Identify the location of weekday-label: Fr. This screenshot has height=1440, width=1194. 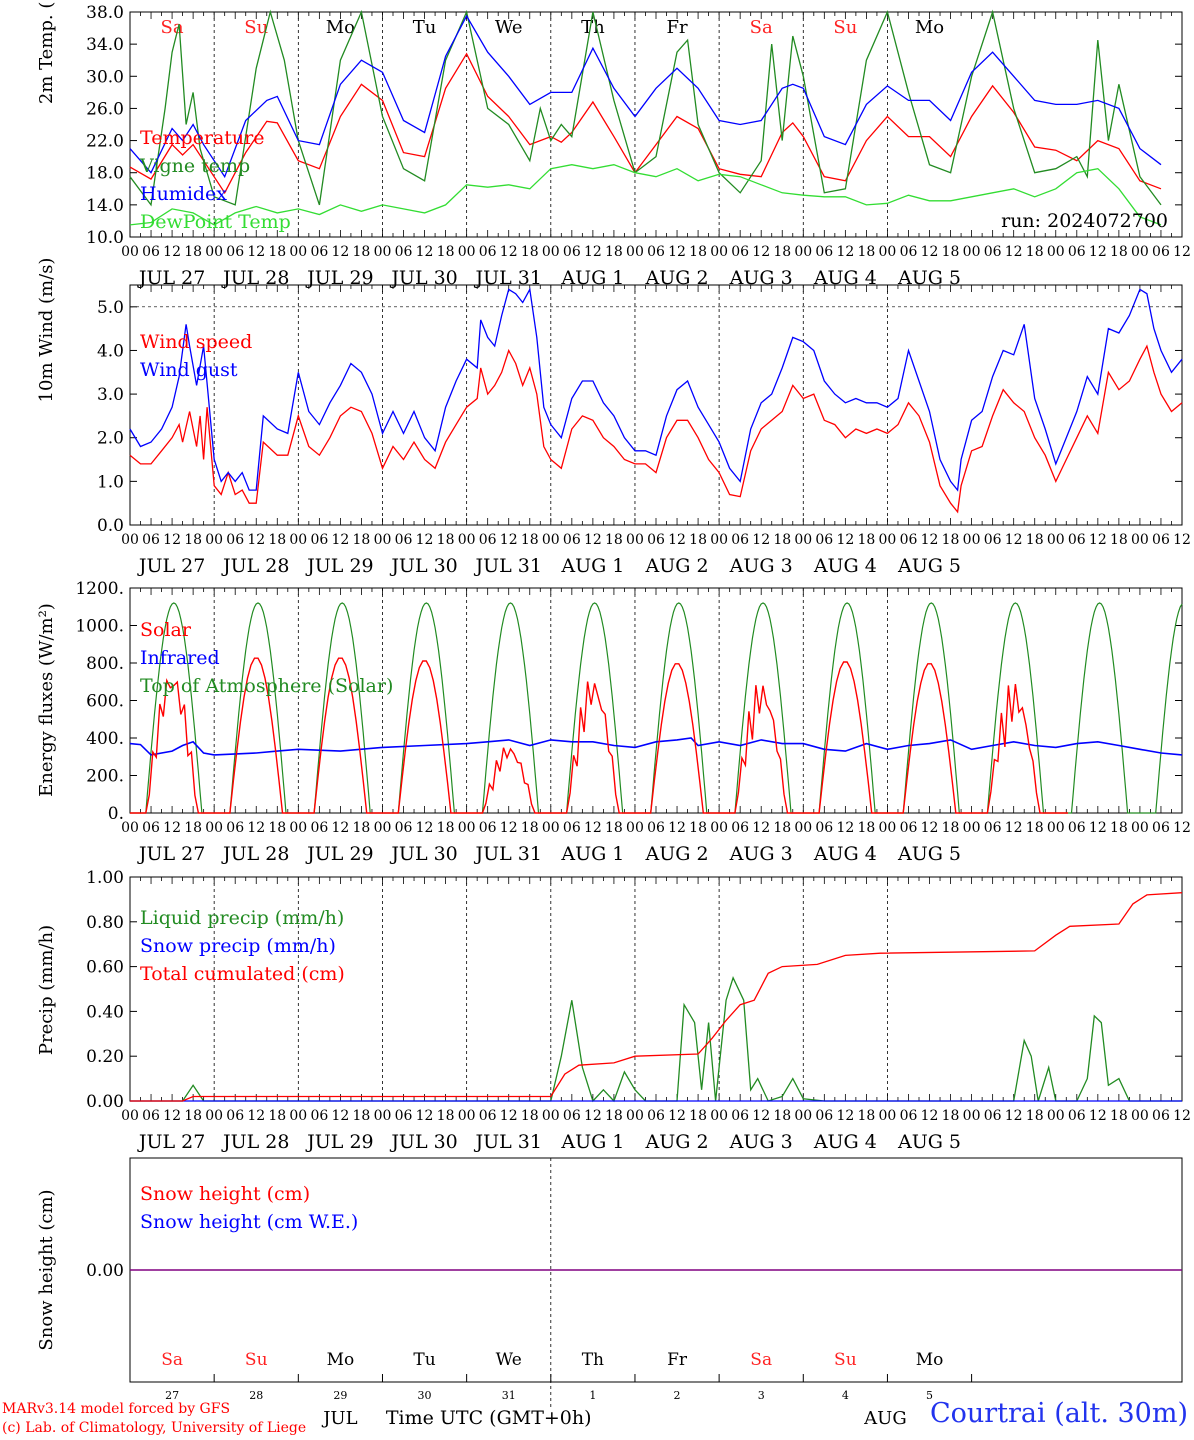
(677, 1360).